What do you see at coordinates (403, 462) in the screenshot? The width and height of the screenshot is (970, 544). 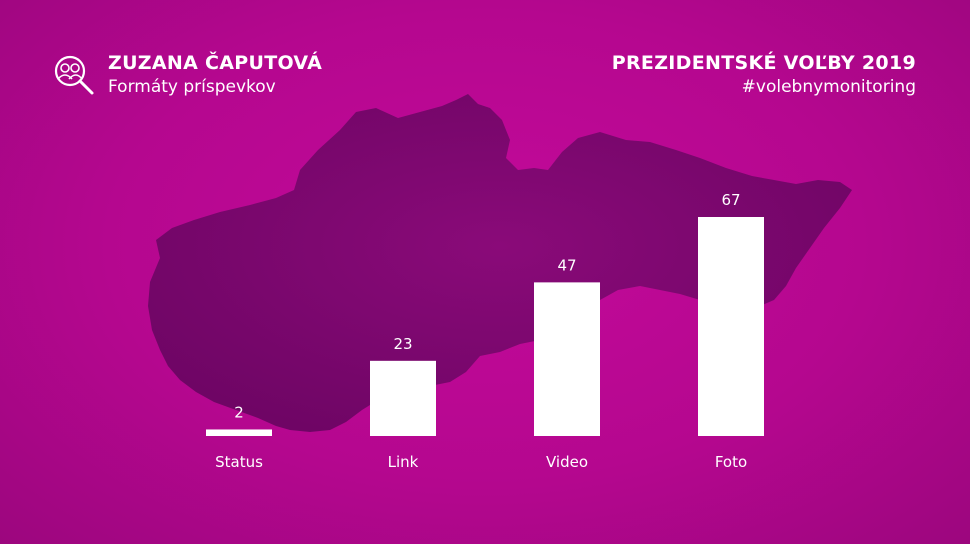 I see `category-label-link: Link` at bounding box center [403, 462].